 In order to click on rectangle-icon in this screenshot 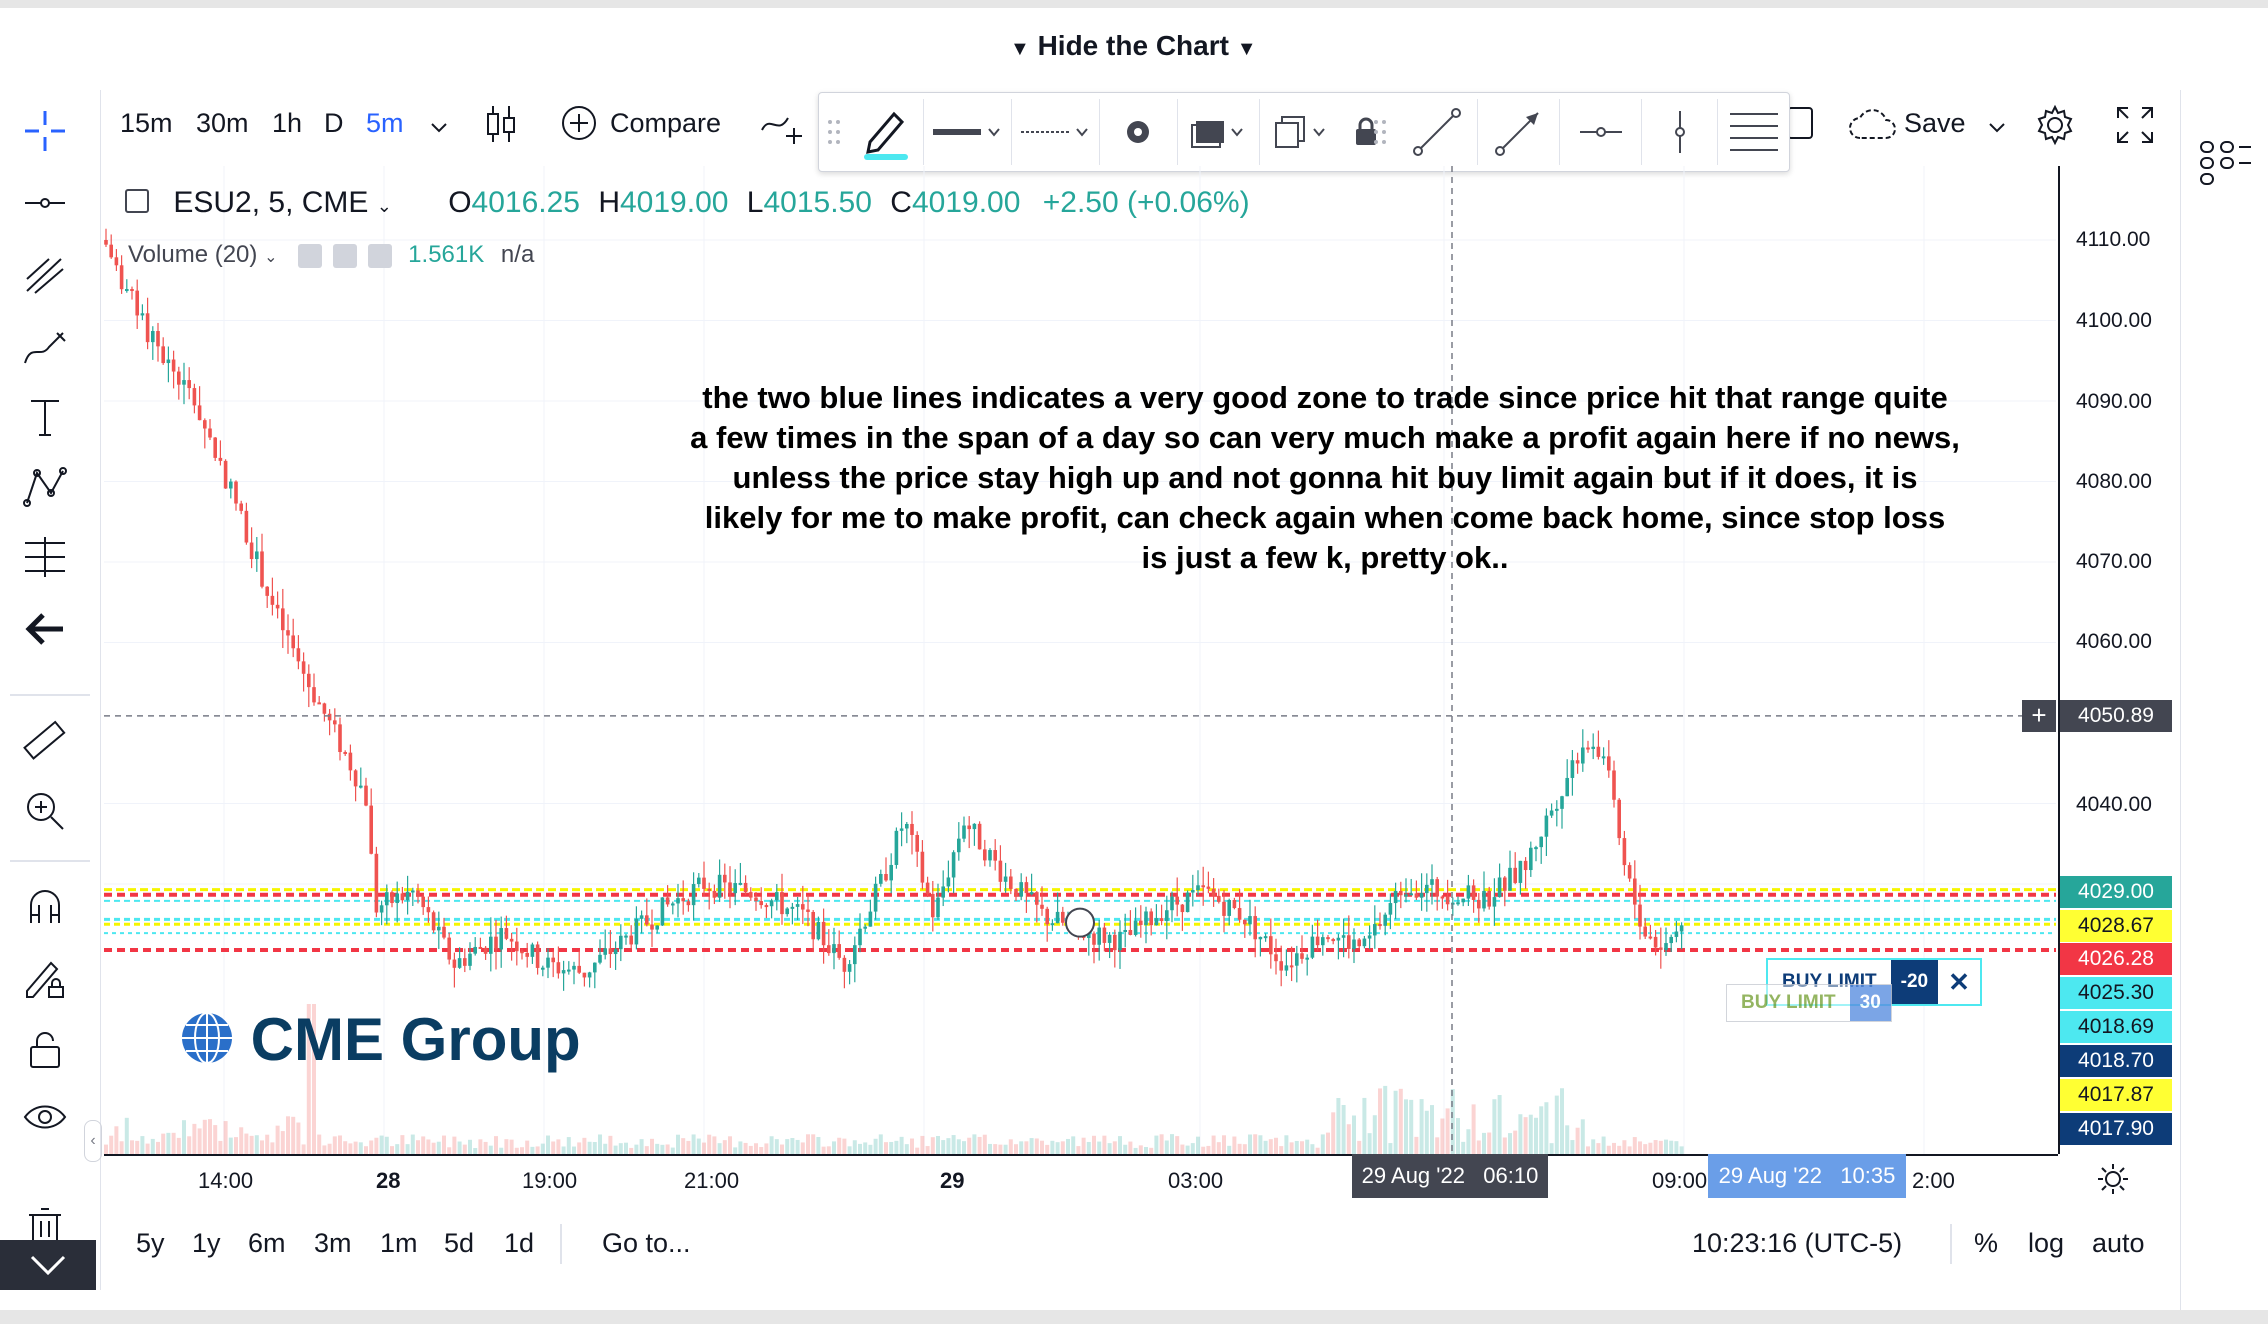, I will do `click(1801, 126)`.